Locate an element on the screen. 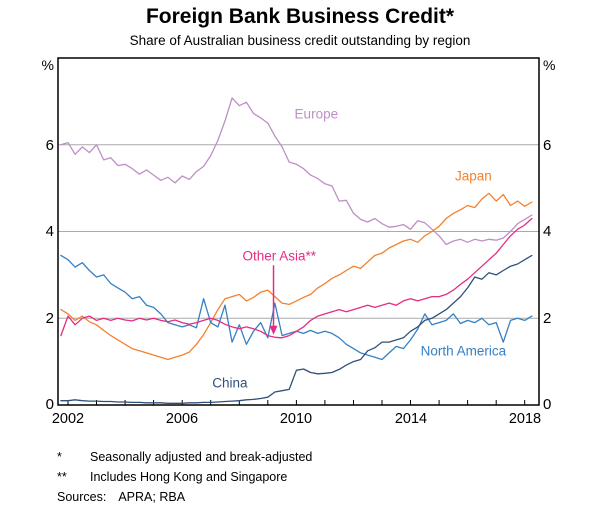  x-tick-2018: 2018 is located at coordinates (525, 419).